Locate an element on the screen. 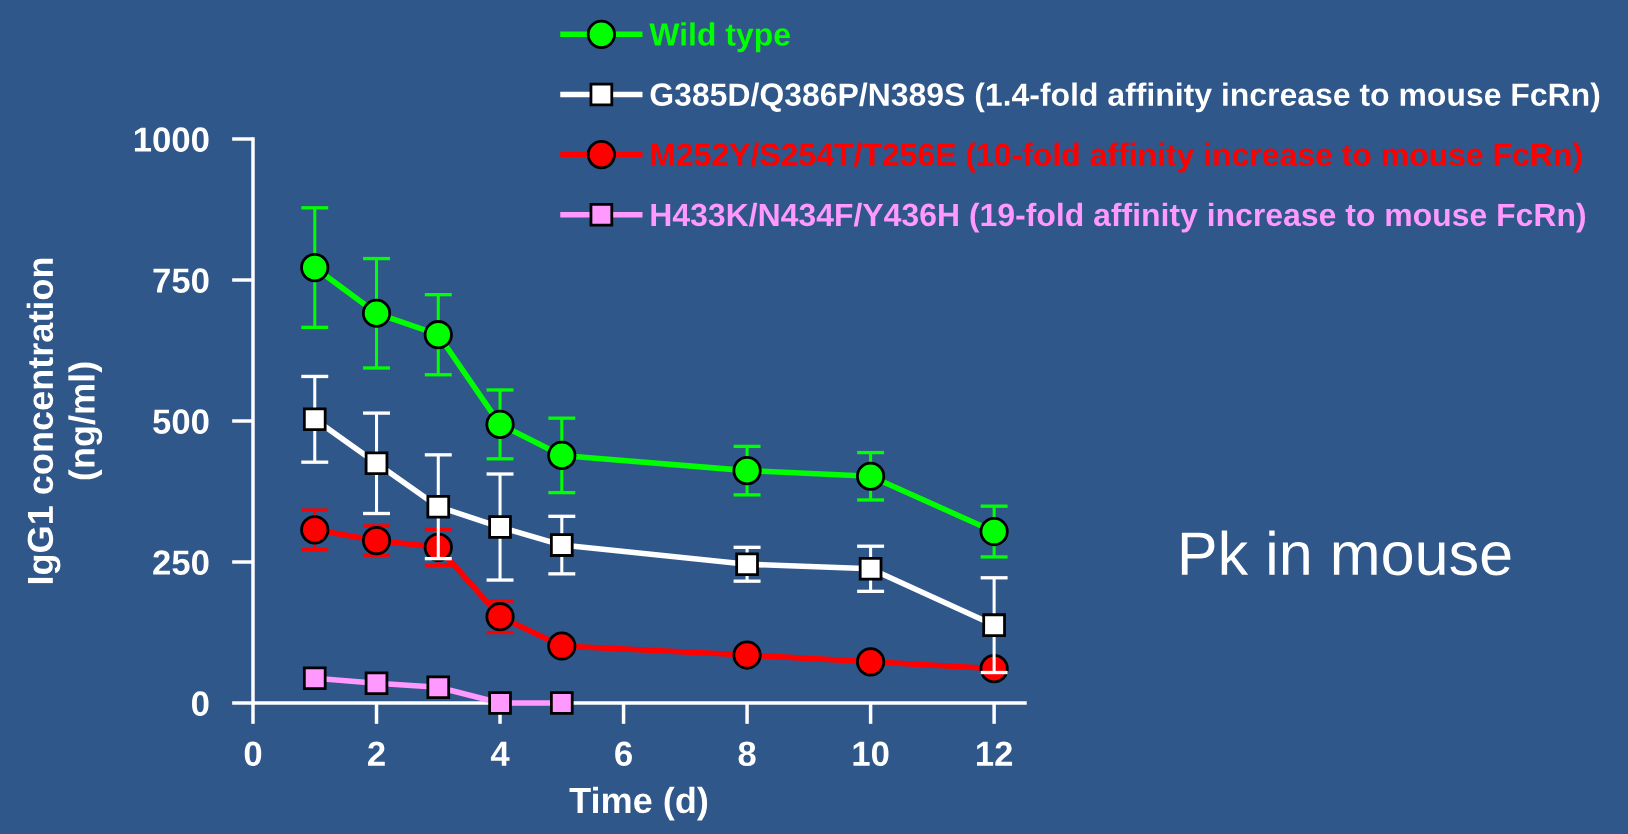 The image size is (1628, 834). y-tick-label: 750 is located at coordinates (181, 280).